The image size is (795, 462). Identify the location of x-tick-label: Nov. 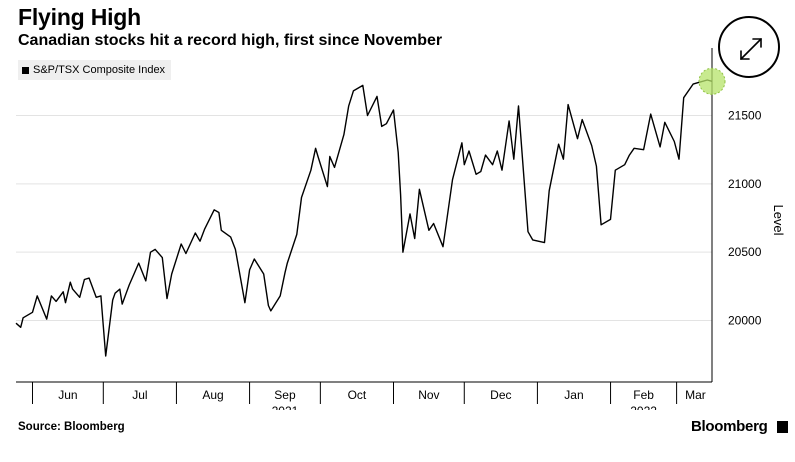
(428, 395).